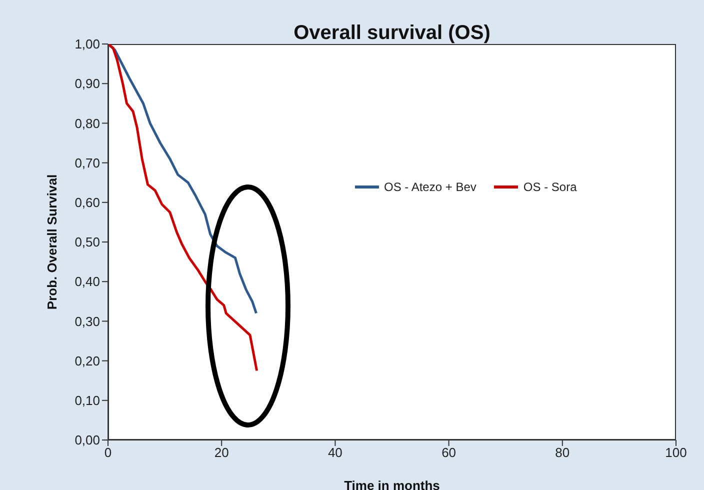 This screenshot has width=704, height=490. I want to click on y-tick-label: 0,00, so click(87, 440).